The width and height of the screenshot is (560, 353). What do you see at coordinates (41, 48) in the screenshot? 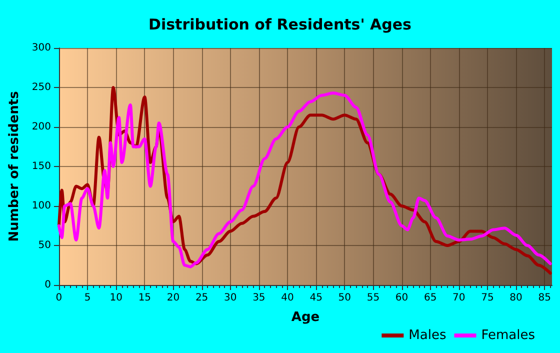
I see `y-tick-label: 300` at bounding box center [41, 48].